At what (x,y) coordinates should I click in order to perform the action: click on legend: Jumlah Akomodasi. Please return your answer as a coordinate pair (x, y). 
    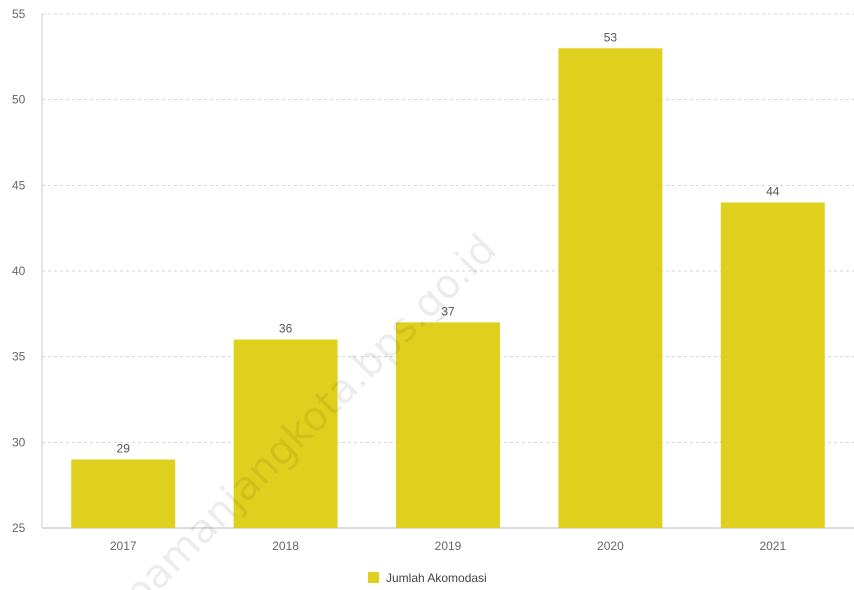
    Looking at the image, I should click on (427, 578).